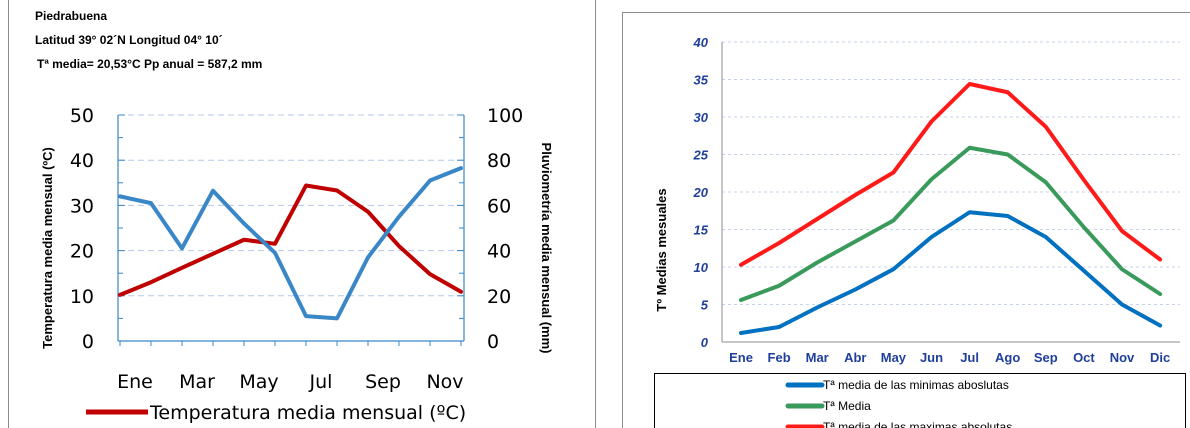 This screenshot has height=428, width=1190. I want to click on precipitation-line, so click(290, 243).